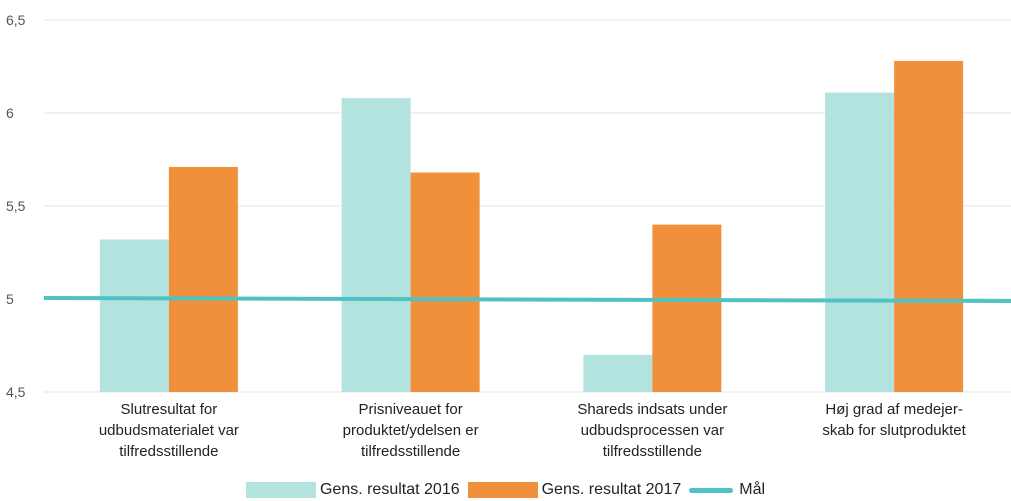 This screenshot has height=501, width=1011. What do you see at coordinates (611, 489) in the screenshot?
I see `legend-label-2017: Gens. resultat 2017` at bounding box center [611, 489].